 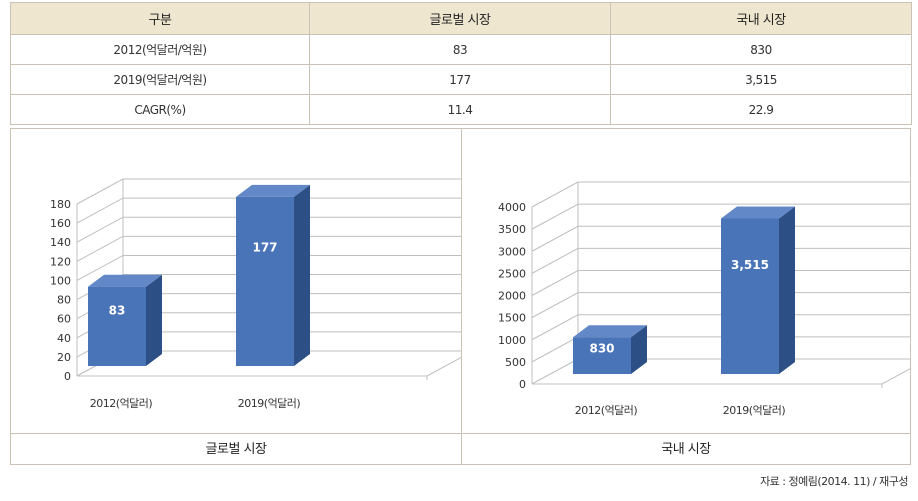 I want to click on table-row: CAGR(%) 11.4 22.9, so click(x=461, y=109).